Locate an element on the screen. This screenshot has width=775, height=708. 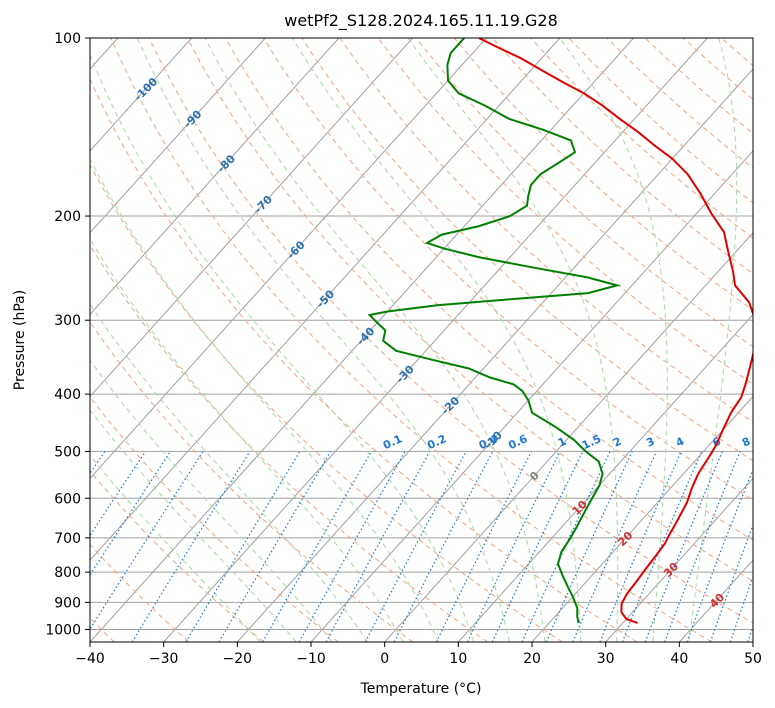
y-tick-label: 800 is located at coordinates (67, 573).